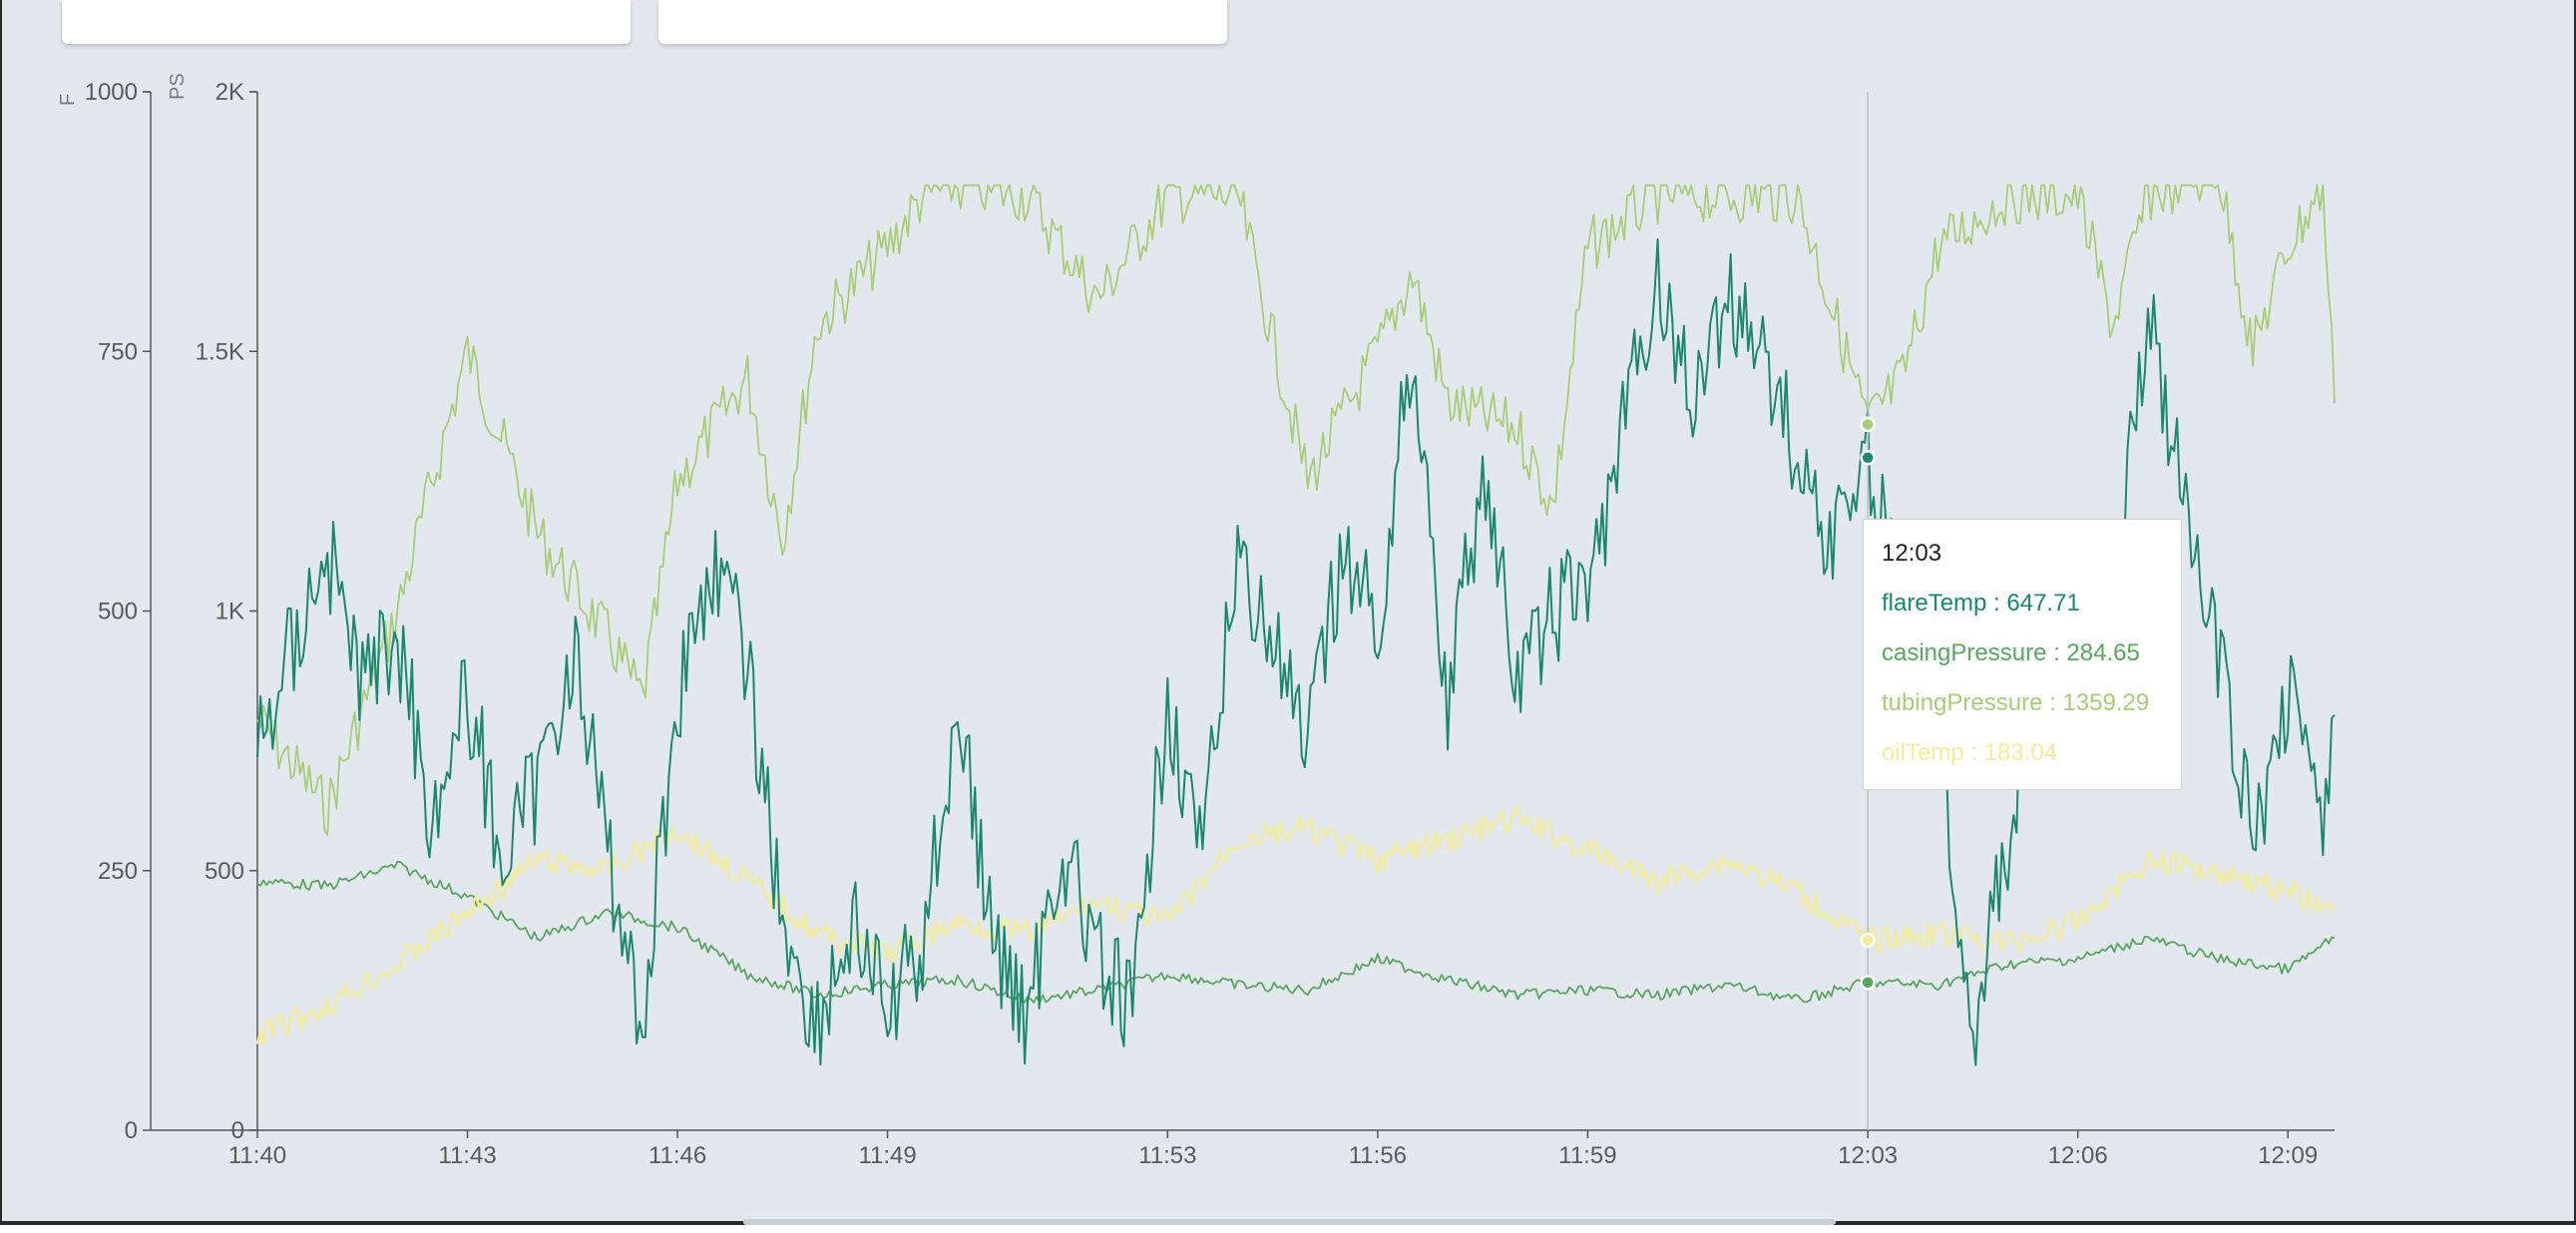  What do you see at coordinates (229, 93) in the screenshot?
I see `ps-tick-label: 2K` at bounding box center [229, 93].